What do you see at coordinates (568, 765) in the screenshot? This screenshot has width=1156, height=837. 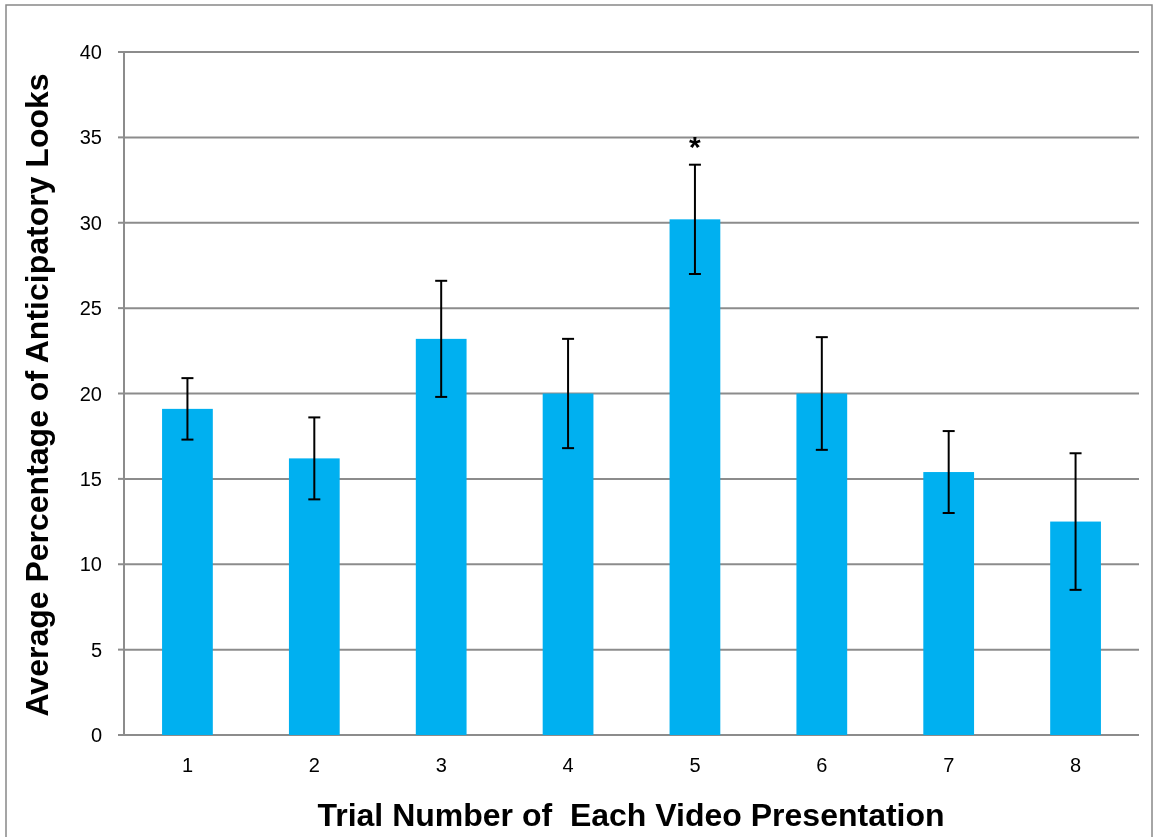 I see `x-tick-label: 4` at bounding box center [568, 765].